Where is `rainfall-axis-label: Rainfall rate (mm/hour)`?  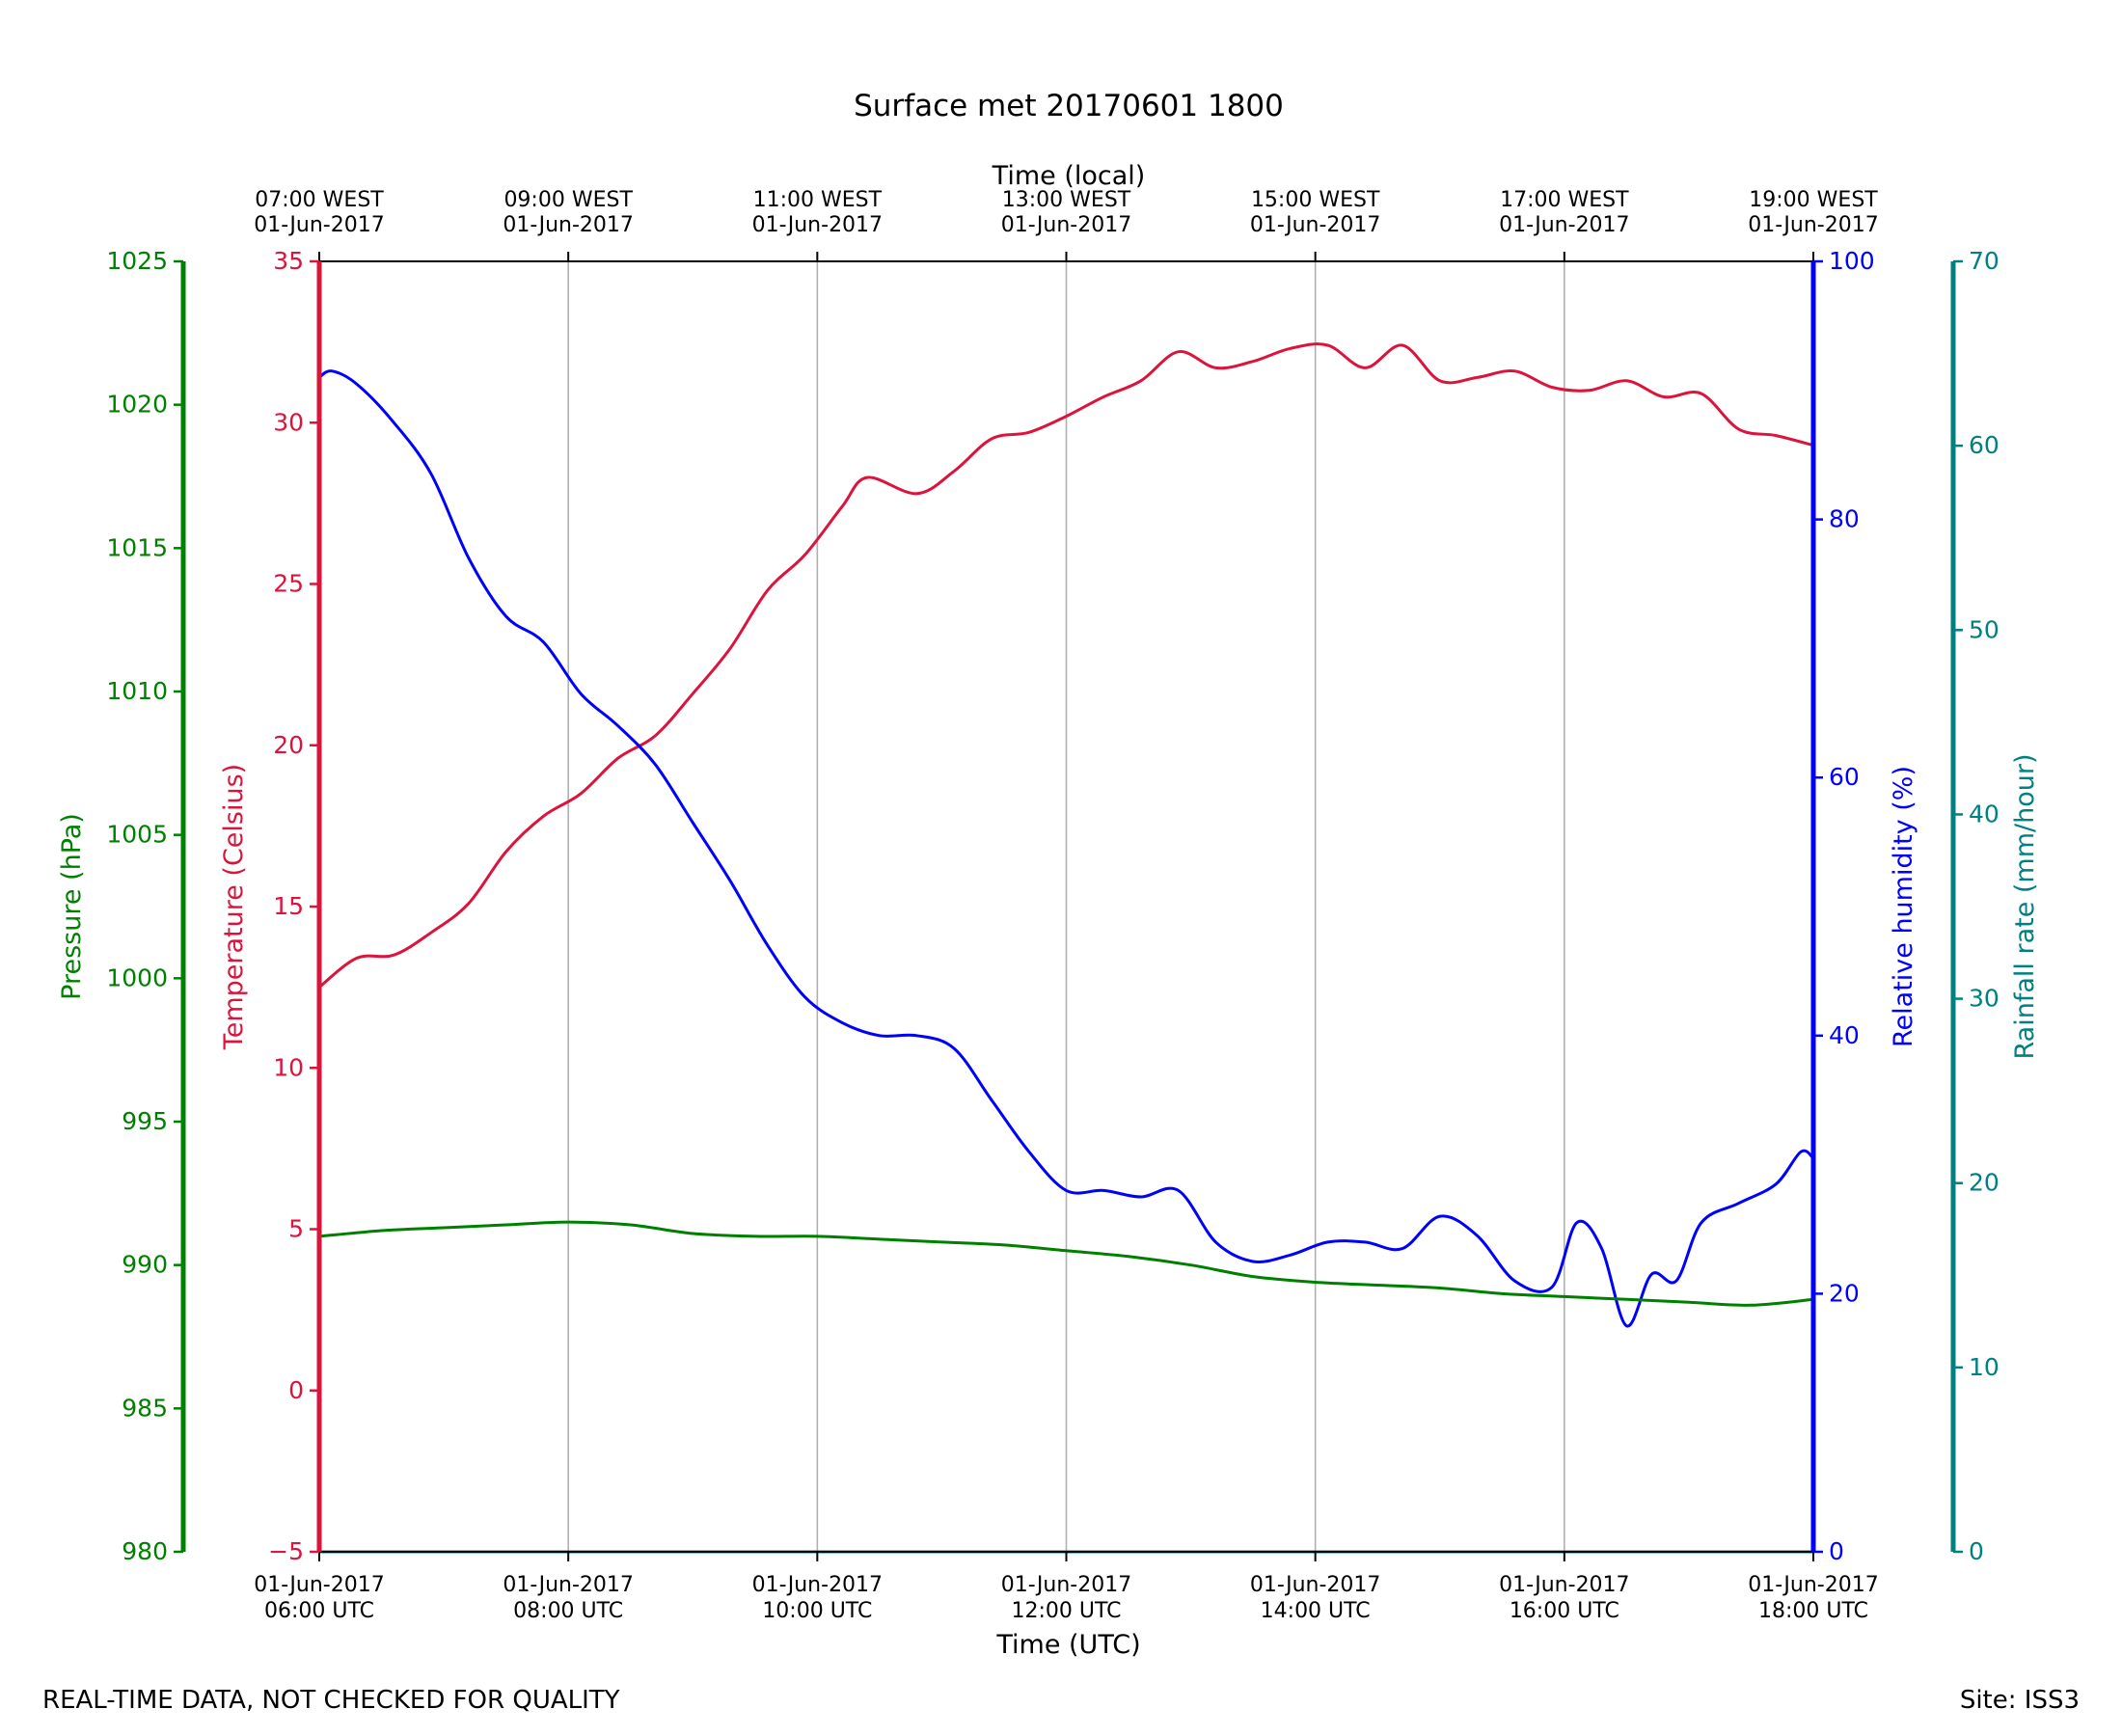
rainfall-axis-label: Rainfall rate (mm/hour) is located at coordinates (2025, 907).